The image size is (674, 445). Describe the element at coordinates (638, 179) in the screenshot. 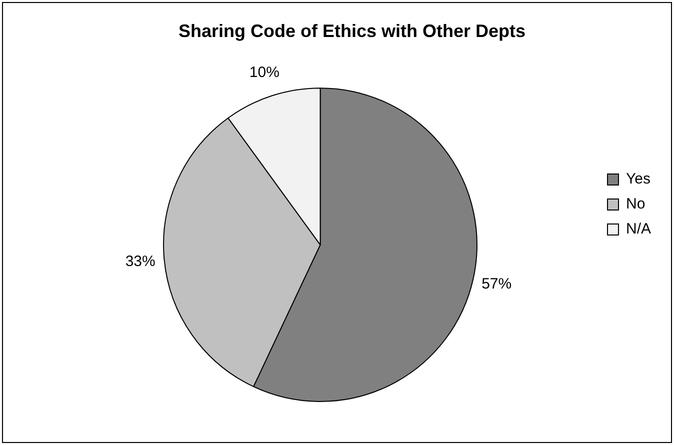

I see `legend-label: Yes` at that location.